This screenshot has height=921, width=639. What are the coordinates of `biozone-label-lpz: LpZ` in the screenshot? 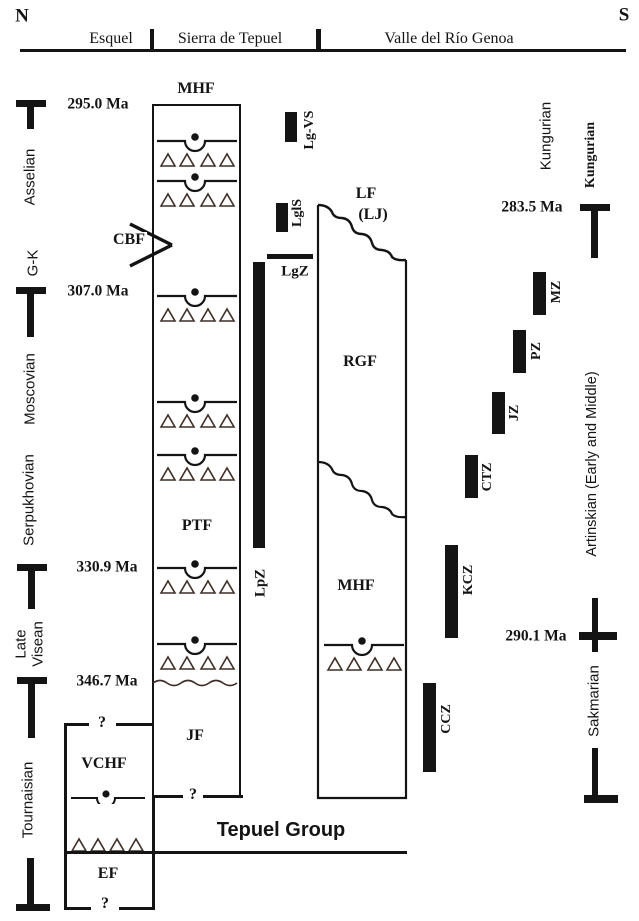 It's located at (260, 583).